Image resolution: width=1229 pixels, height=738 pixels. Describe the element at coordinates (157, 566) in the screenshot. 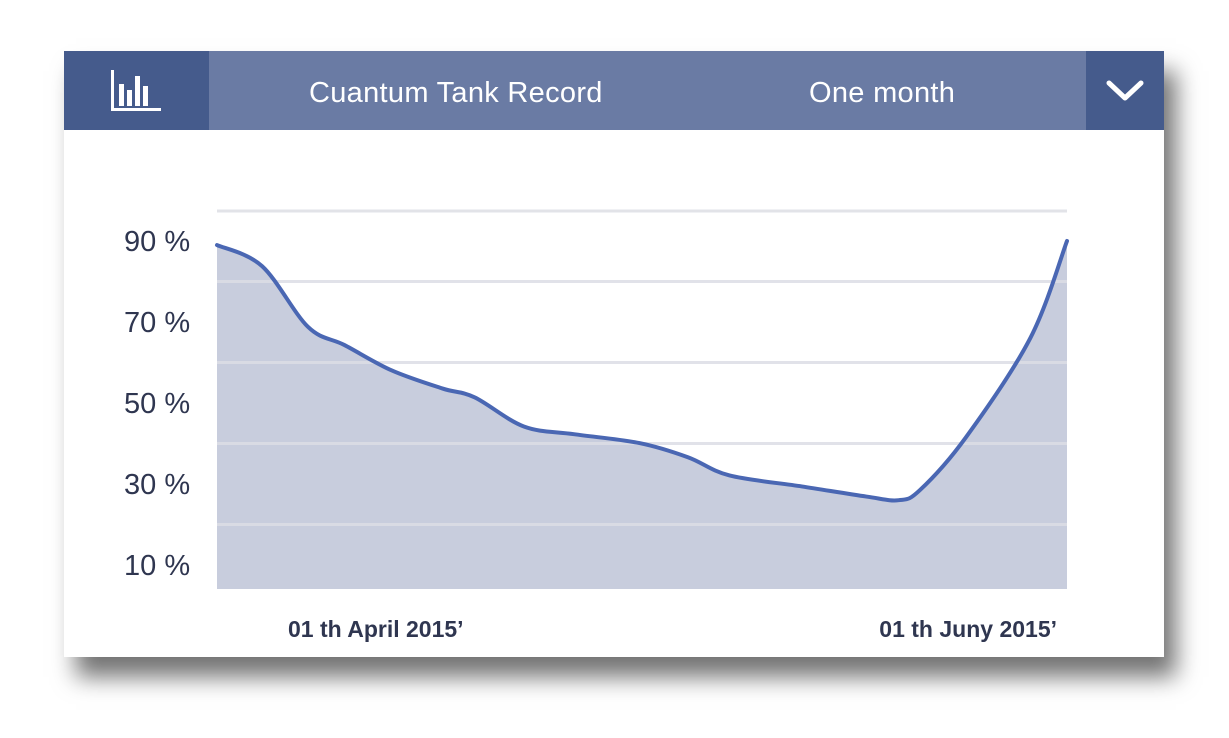

I see `y-tick-label: 10 %` at that location.